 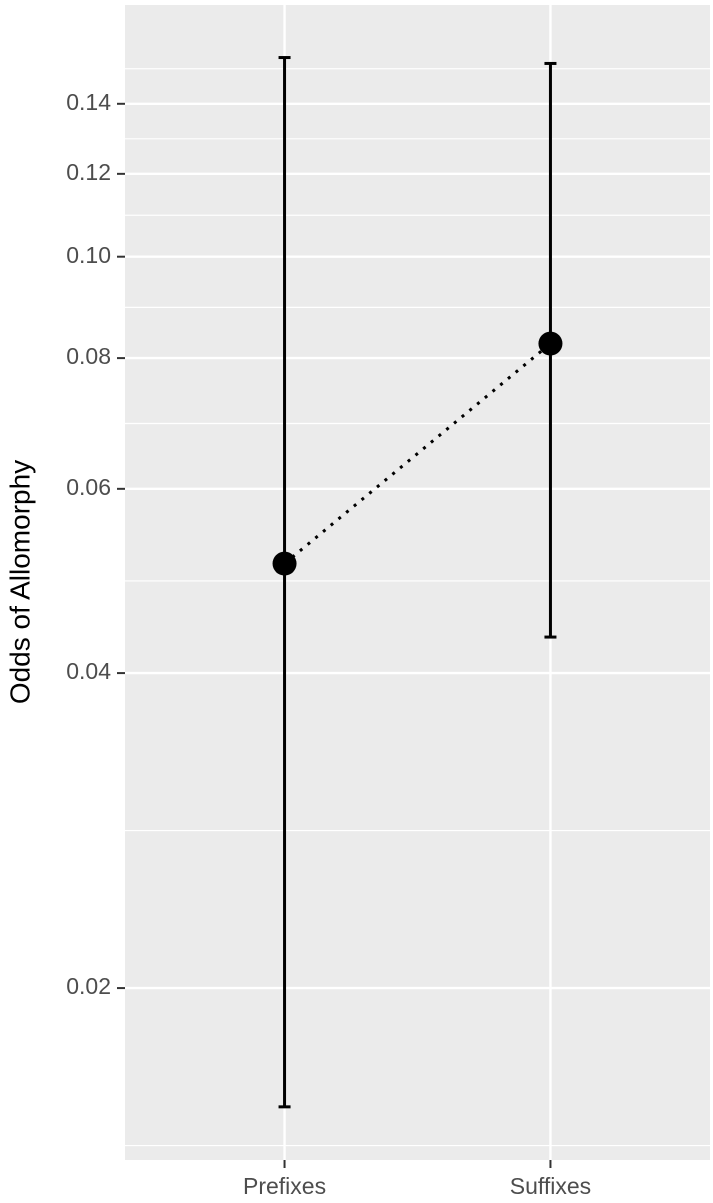 What do you see at coordinates (88, 671) in the screenshot?
I see `y-tick-label: 0.04` at bounding box center [88, 671].